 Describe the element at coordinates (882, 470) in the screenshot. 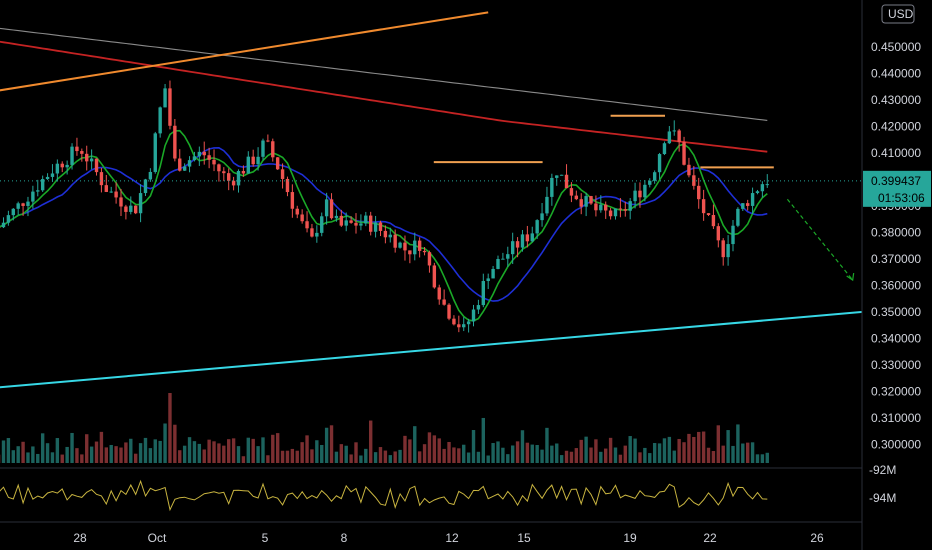

I see `indicator-tick-label: -92M` at that location.